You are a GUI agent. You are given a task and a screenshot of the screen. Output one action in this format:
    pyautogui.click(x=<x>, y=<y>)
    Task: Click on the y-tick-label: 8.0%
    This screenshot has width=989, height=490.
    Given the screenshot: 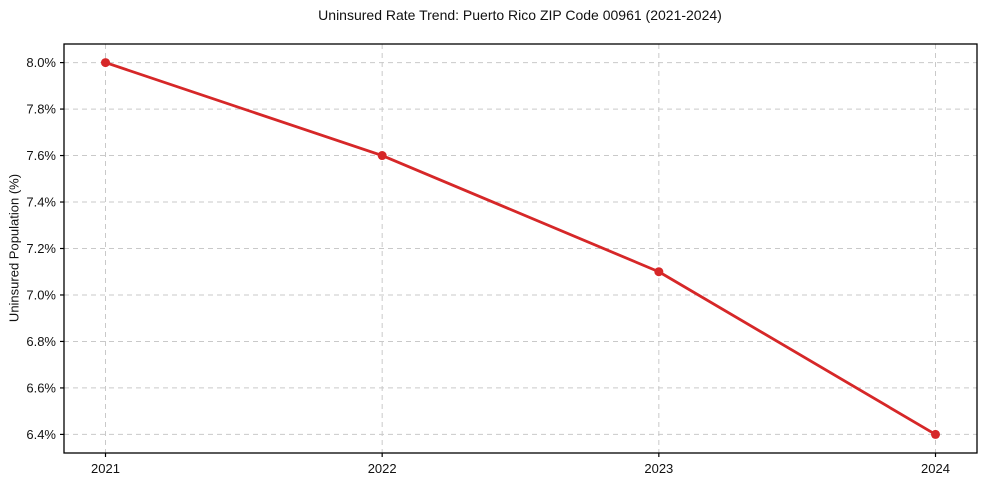 What is the action you would take?
    pyautogui.click(x=41, y=62)
    